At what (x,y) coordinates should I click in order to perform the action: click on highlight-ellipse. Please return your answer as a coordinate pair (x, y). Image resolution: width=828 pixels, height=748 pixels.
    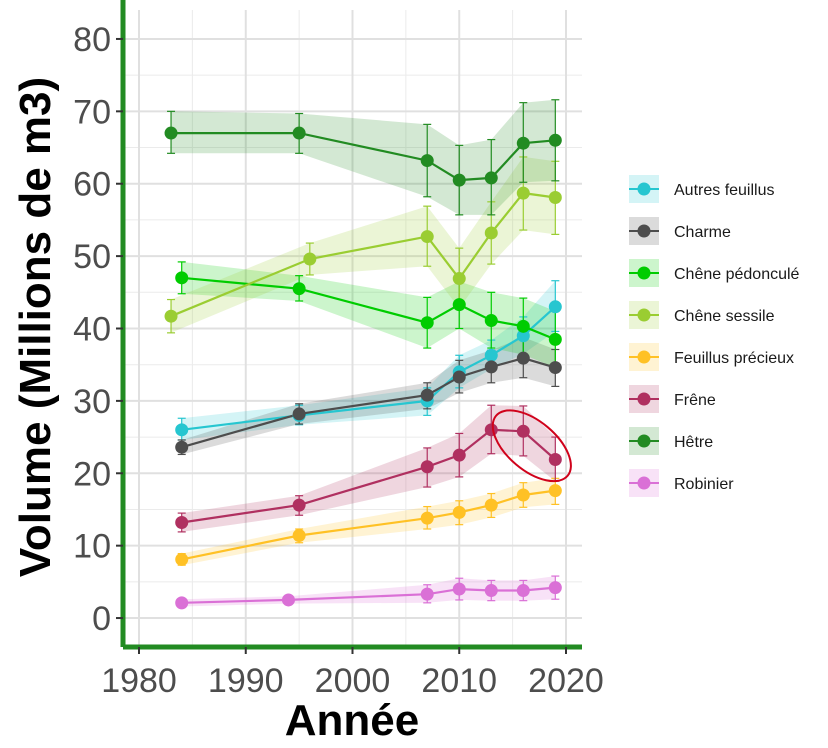
    Looking at the image, I should click on (531, 446).